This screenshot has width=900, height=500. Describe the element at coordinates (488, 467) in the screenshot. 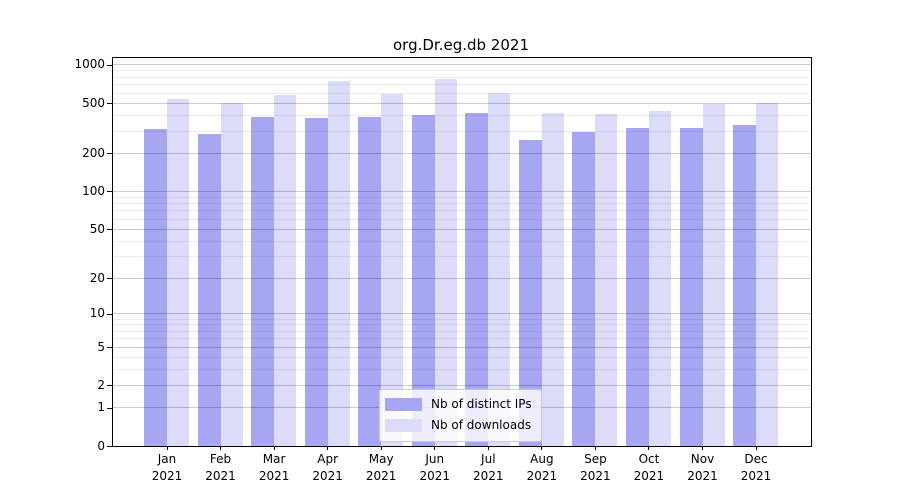

I see `x-axis-label-jul: Jul 2021` at that location.